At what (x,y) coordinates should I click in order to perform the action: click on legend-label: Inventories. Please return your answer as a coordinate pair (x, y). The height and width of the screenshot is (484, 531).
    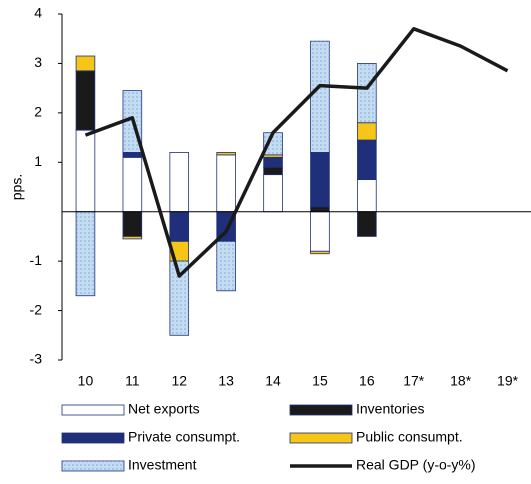
    Looking at the image, I should click on (390, 409).